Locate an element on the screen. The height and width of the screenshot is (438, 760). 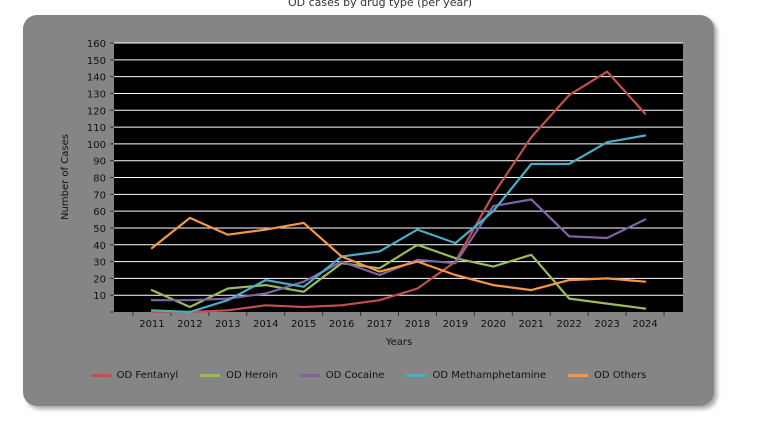
legend-label: OD Cocaine is located at coordinates (355, 375).